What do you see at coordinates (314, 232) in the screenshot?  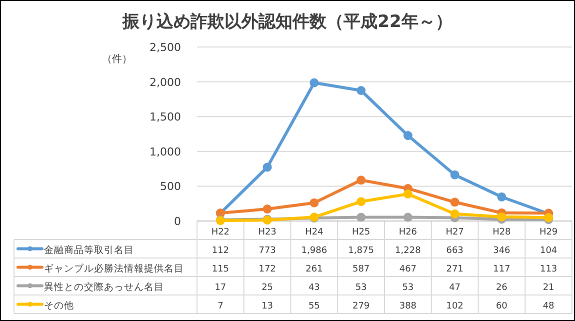 I see `x-tick-label: H24` at bounding box center [314, 232].